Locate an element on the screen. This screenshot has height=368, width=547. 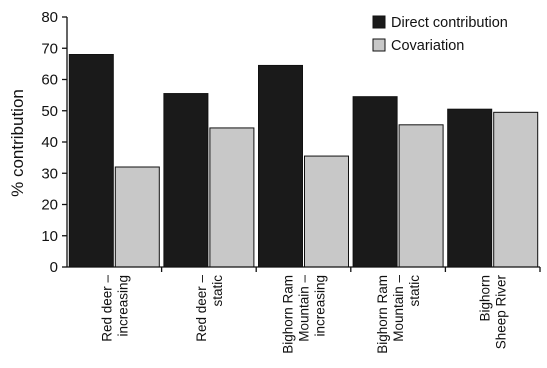
y-tick-label: 70 is located at coordinates (49, 48).